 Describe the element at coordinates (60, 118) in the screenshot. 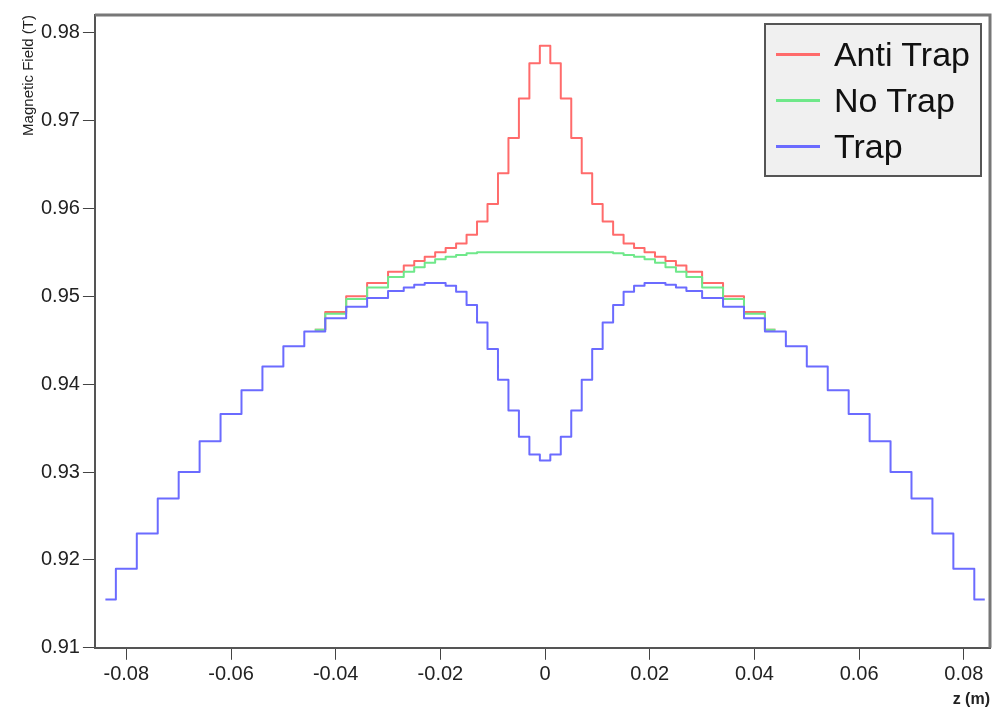

I see `y-tick-label: 0.97` at that location.